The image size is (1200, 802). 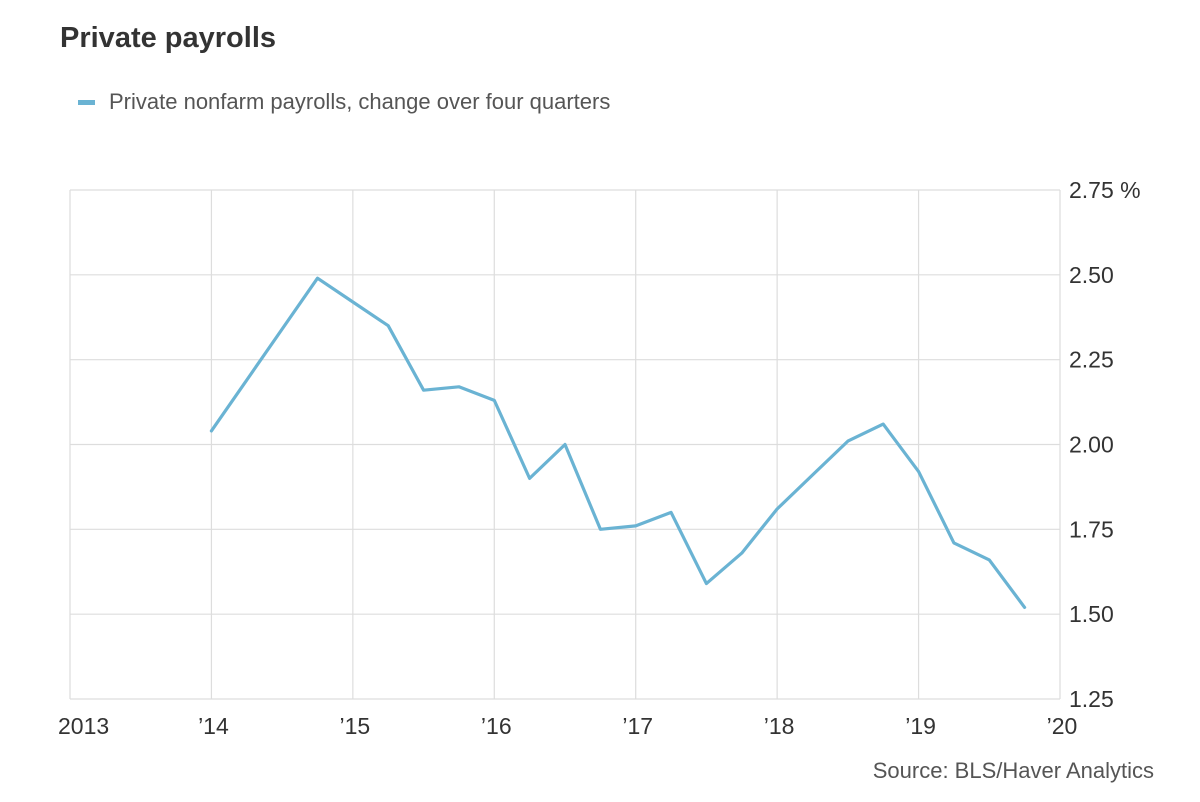 I want to click on legend-swatch-icon, so click(x=86, y=102).